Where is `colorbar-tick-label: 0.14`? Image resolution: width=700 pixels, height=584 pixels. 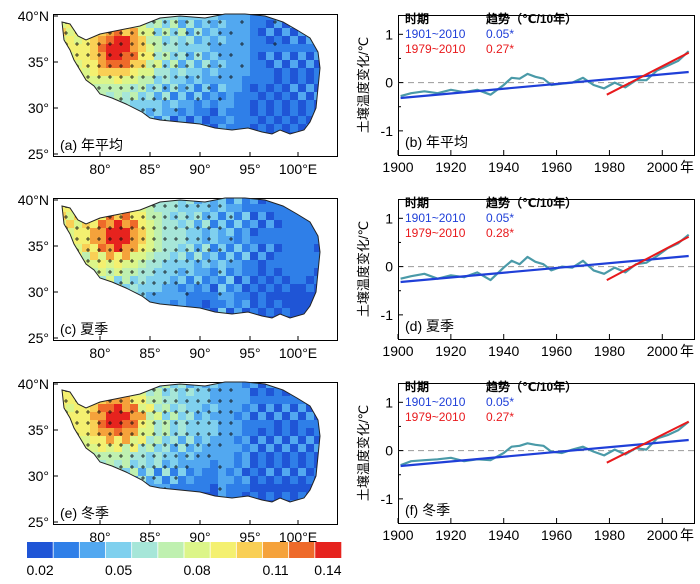 colorbar-tick-label: 0.14 is located at coordinates (327, 570).